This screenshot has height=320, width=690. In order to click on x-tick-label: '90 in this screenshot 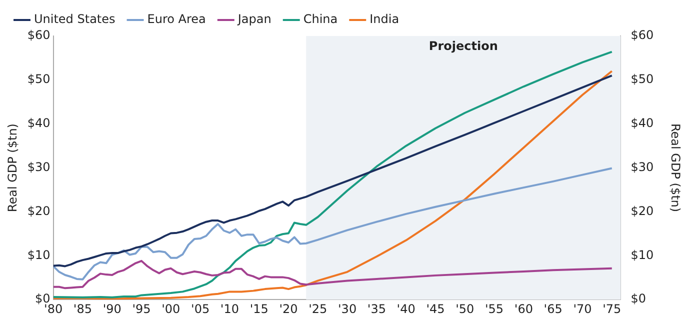, I will do `click(112, 309)`.